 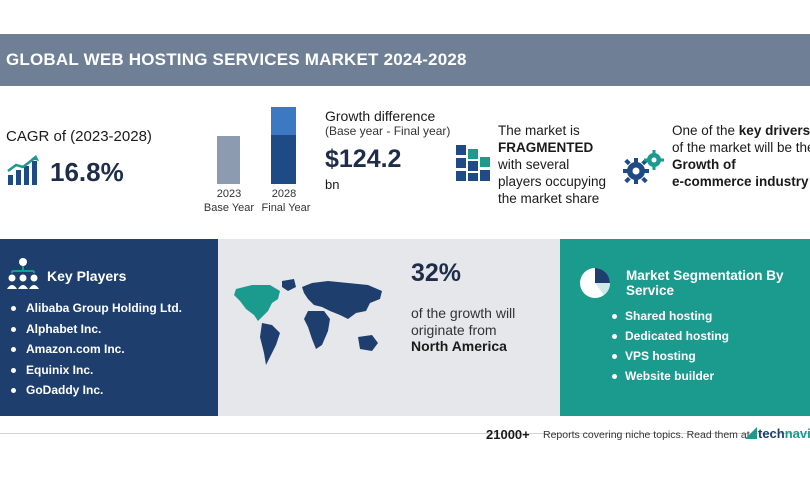 I want to click on region-name: North America, so click(x=459, y=346).